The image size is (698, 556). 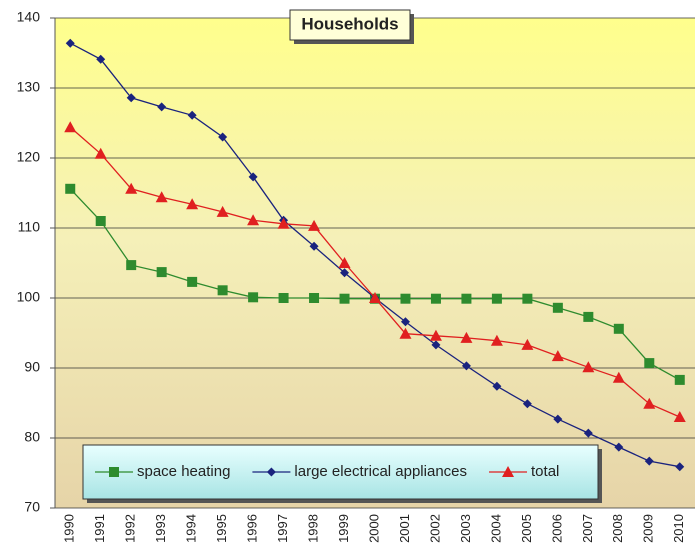 What do you see at coordinates (69, 528) in the screenshot?
I see `x-tick-label: 1990` at bounding box center [69, 528].